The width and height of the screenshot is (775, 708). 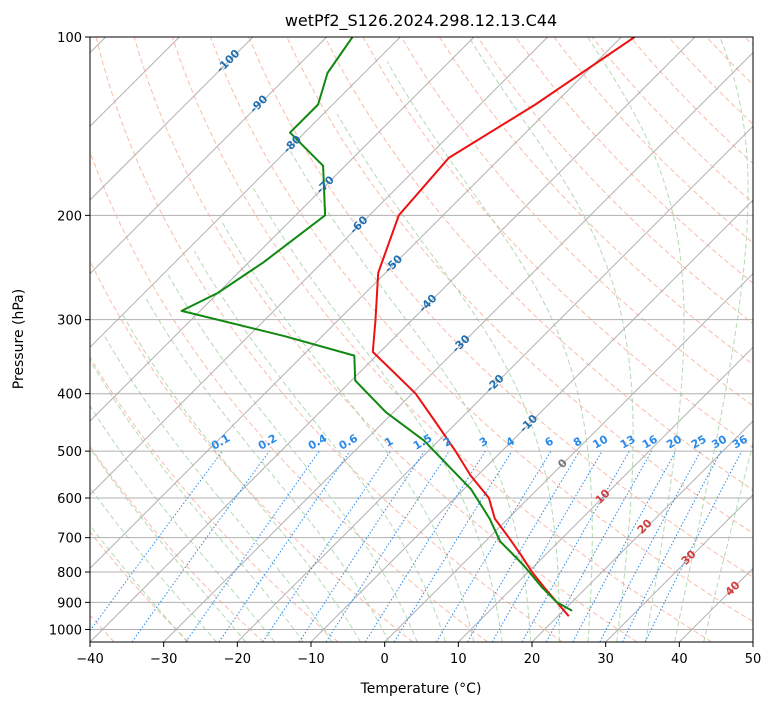 I want to click on y-tick-label: 200, so click(x=69, y=216).